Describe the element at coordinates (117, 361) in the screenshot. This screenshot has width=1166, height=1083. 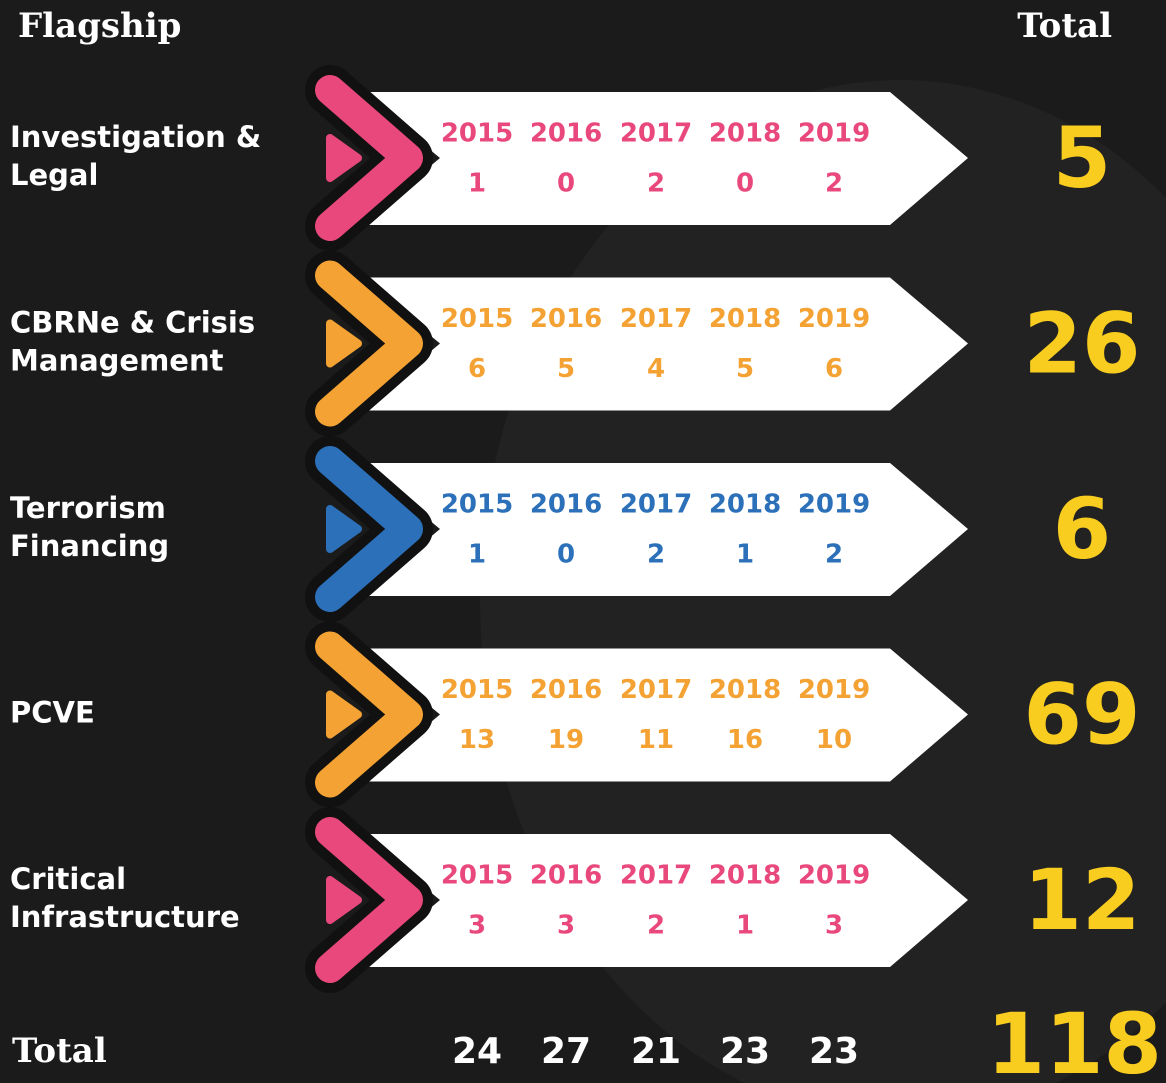
I see `row-label: Management` at that location.